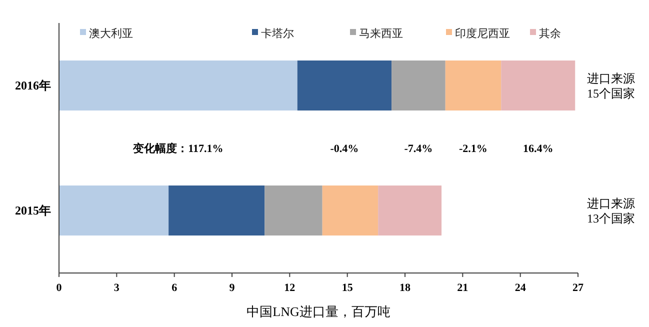  What do you see at coordinates (277, 33) in the screenshot?
I see `legend-label: 卡塔尔` at bounding box center [277, 33].